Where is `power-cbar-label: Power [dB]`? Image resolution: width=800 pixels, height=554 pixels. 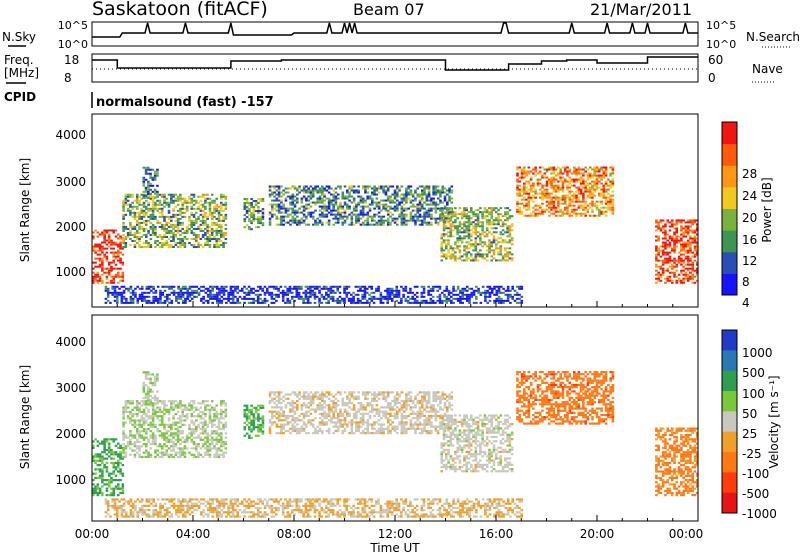
power-cbar-label: Power [dB] is located at coordinates (767, 209).